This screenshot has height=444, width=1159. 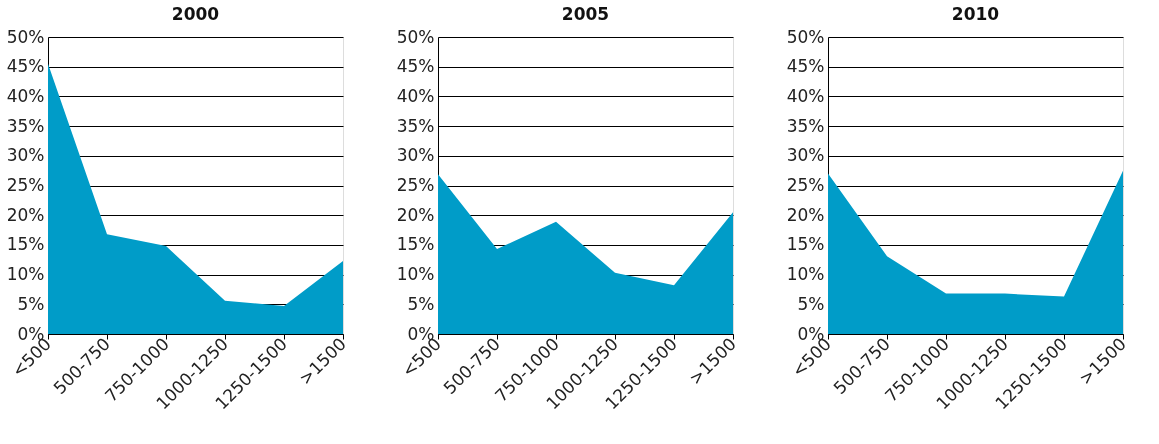 I want to click on chart-title: 2000, so click(x=195, y=14).